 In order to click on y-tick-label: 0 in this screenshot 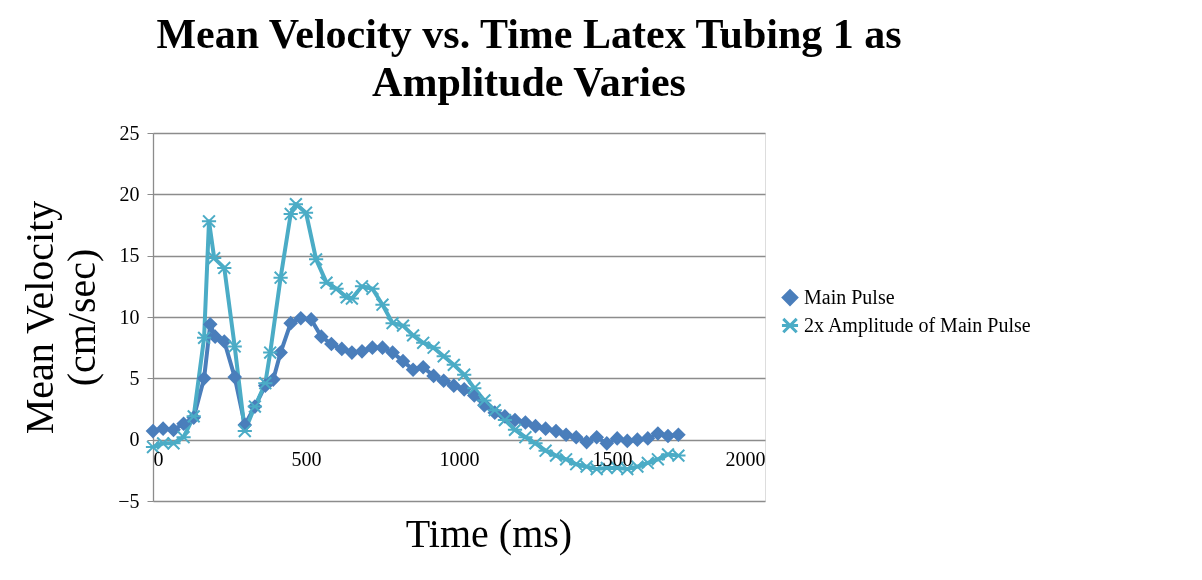, I will do `click(134, 439)`.